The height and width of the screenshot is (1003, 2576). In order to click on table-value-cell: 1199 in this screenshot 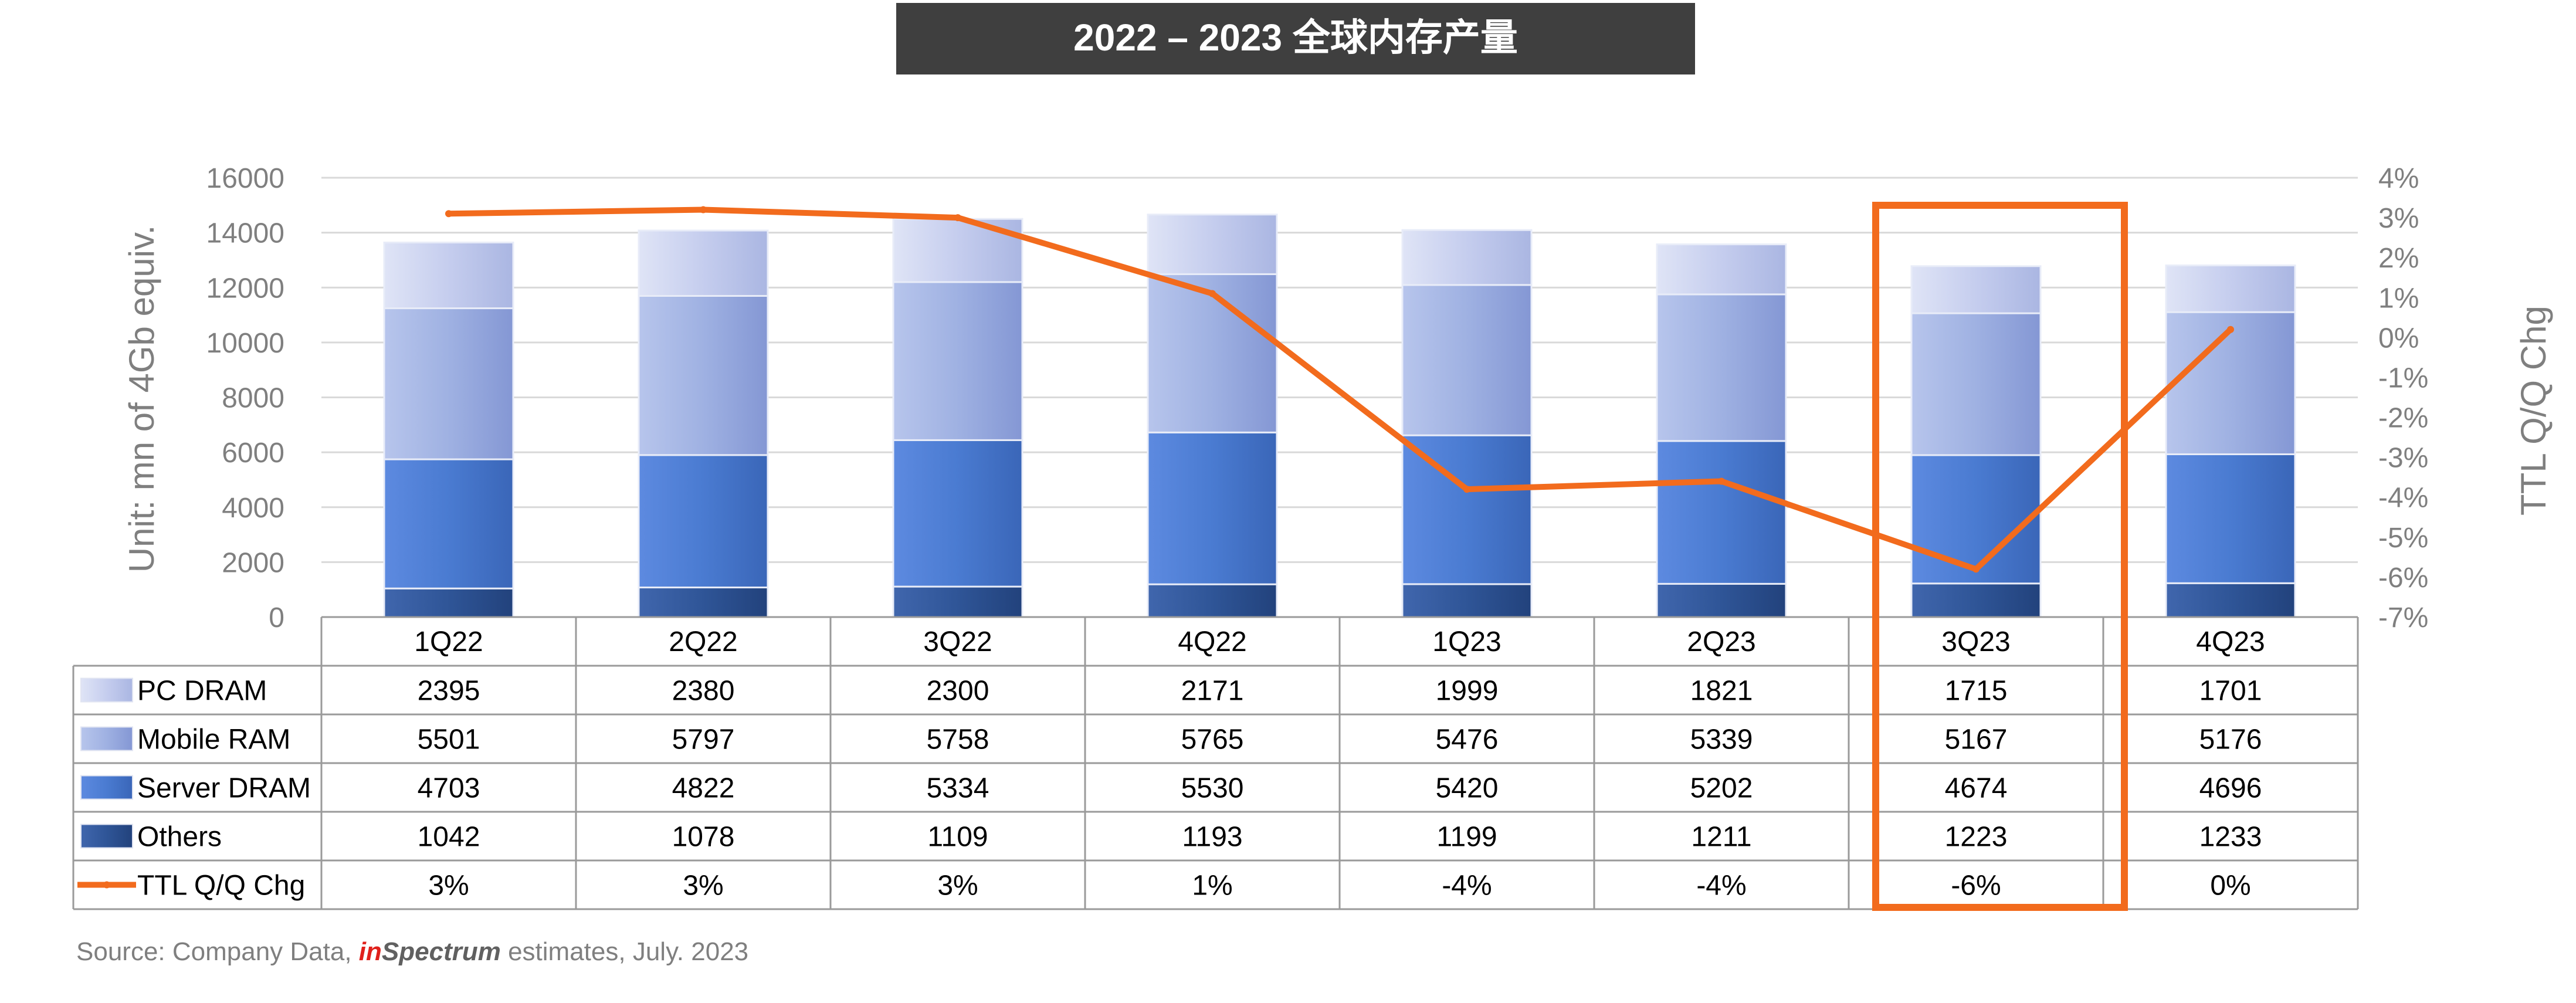, I will do `click(1466, 837)`.